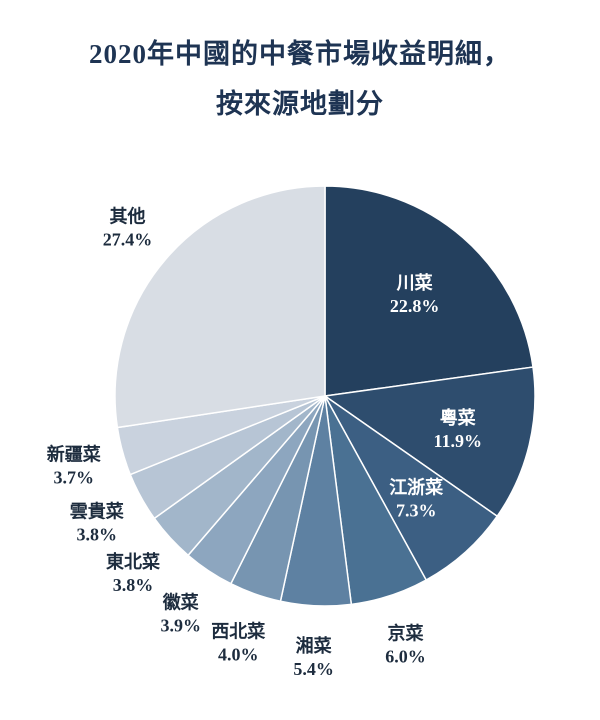 The height and width of the screenshot is (720, 600). I want to click on pie-slice-label: 雲貴菜 3.8%, so click(97, 522).